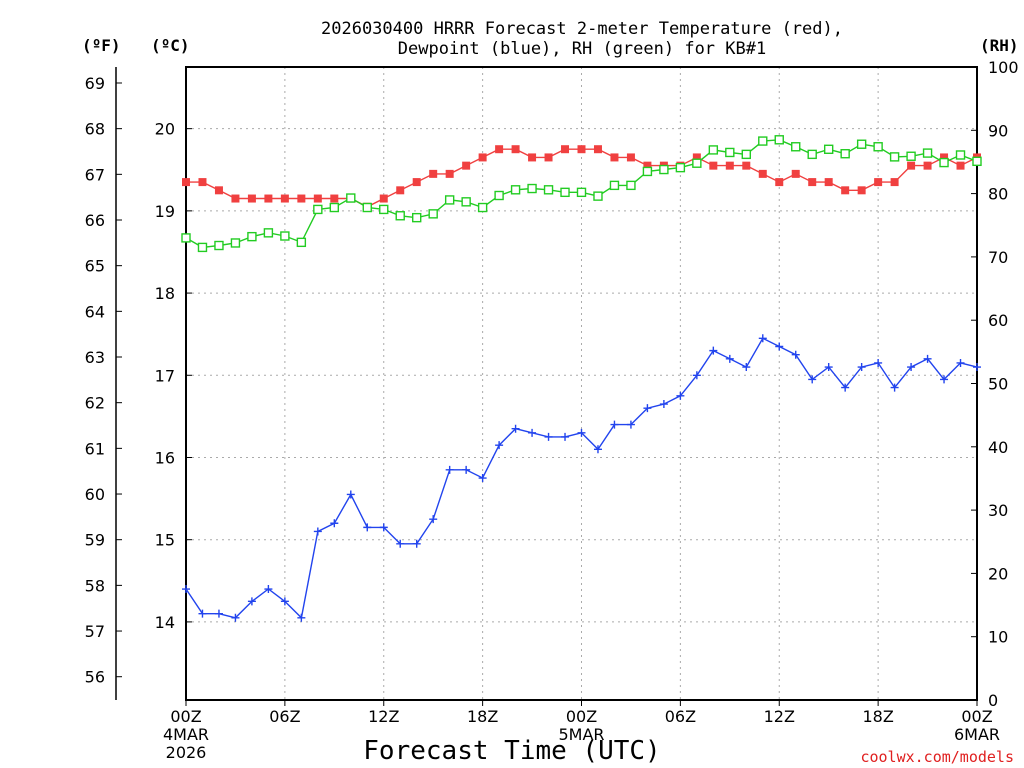 Image resolution: width=1024 pixels, height=768 pixels. I want to click on fahrenheit-tick-label: 59, so click(95, 540).